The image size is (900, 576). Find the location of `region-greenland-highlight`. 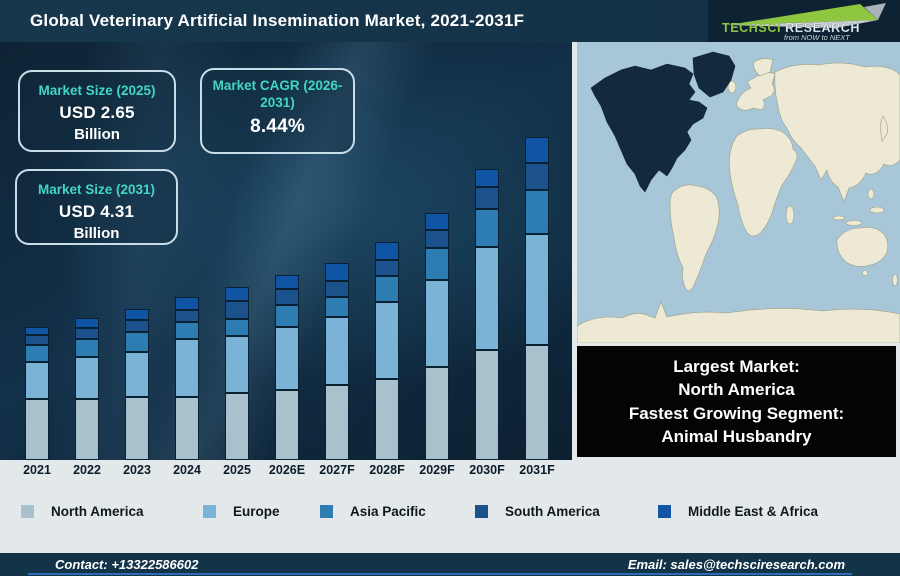

region-greenland-highlight is located at coordinates (714, 74).